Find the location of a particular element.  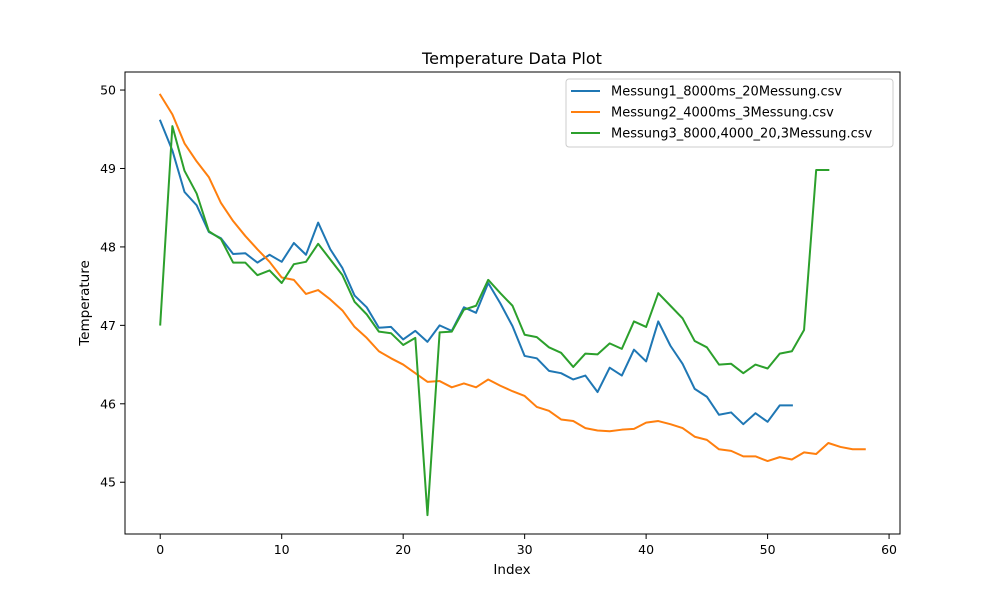

y-tick-label: 45 is located at coordinates (108, 482).